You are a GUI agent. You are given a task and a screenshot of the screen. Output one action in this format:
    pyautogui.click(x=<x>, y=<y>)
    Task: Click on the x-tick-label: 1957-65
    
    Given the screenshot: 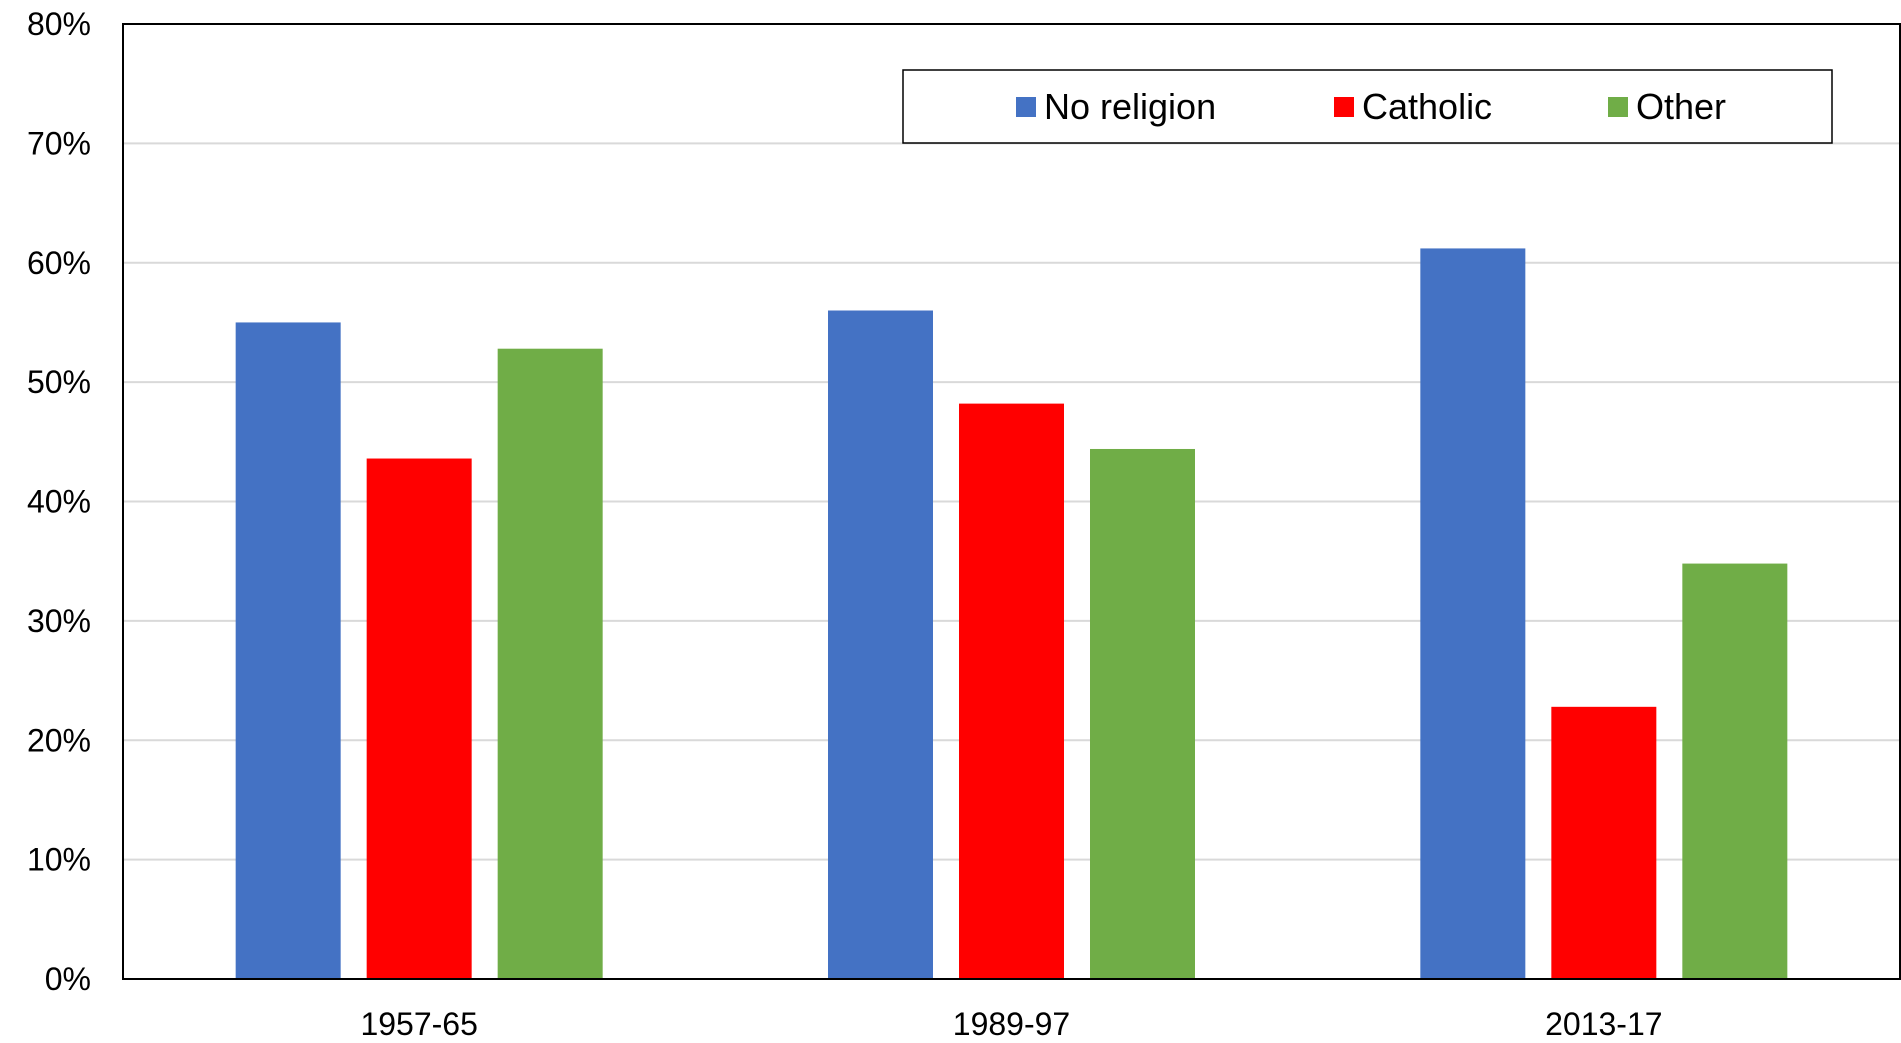 What is the action you would take?
    pyautogui.click(x=418, y=1024)
    